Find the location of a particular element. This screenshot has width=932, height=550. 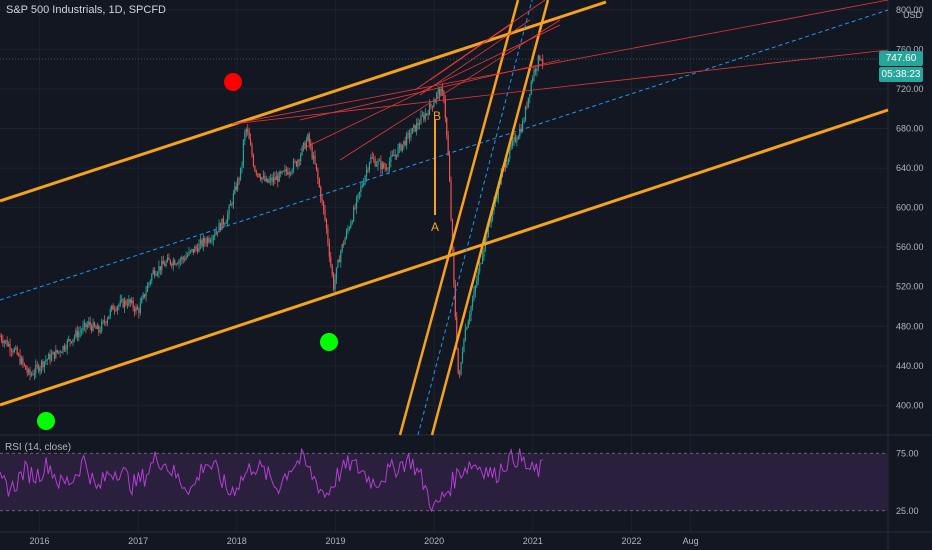

x-tick-label: 2021 is located at coordinates (533, 541).